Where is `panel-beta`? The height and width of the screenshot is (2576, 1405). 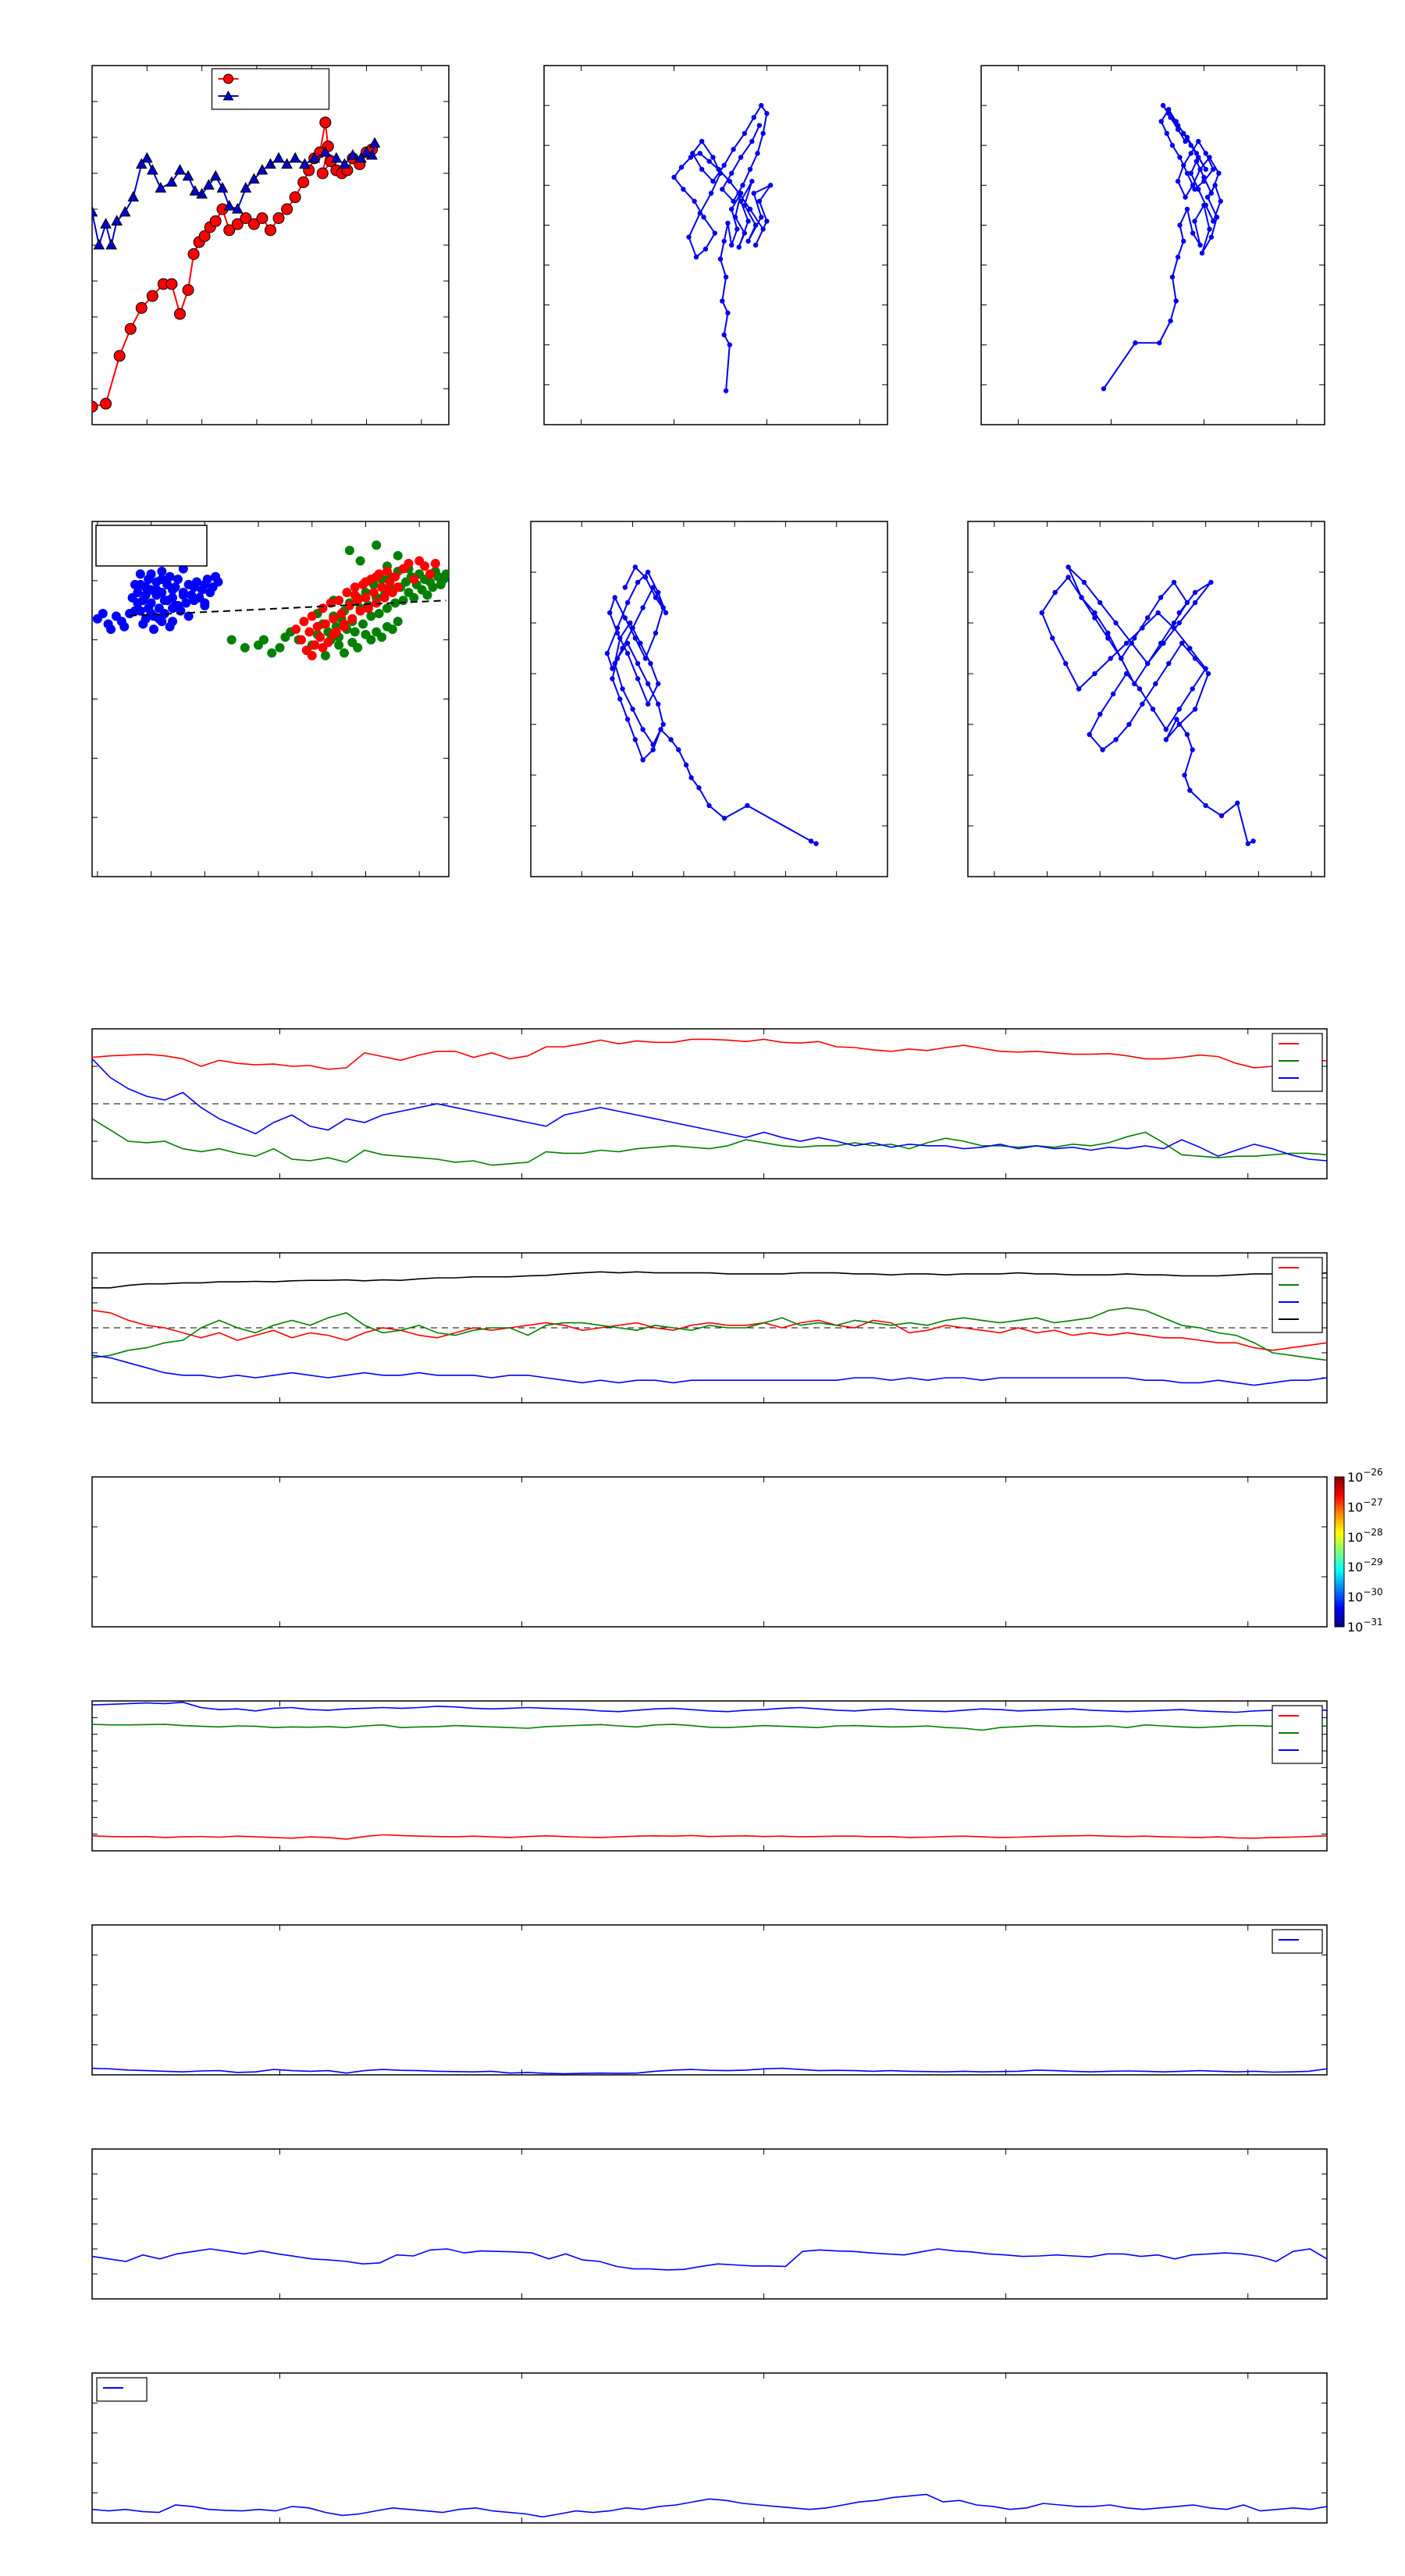
panel-beta is located at coordinates (710, 2000).